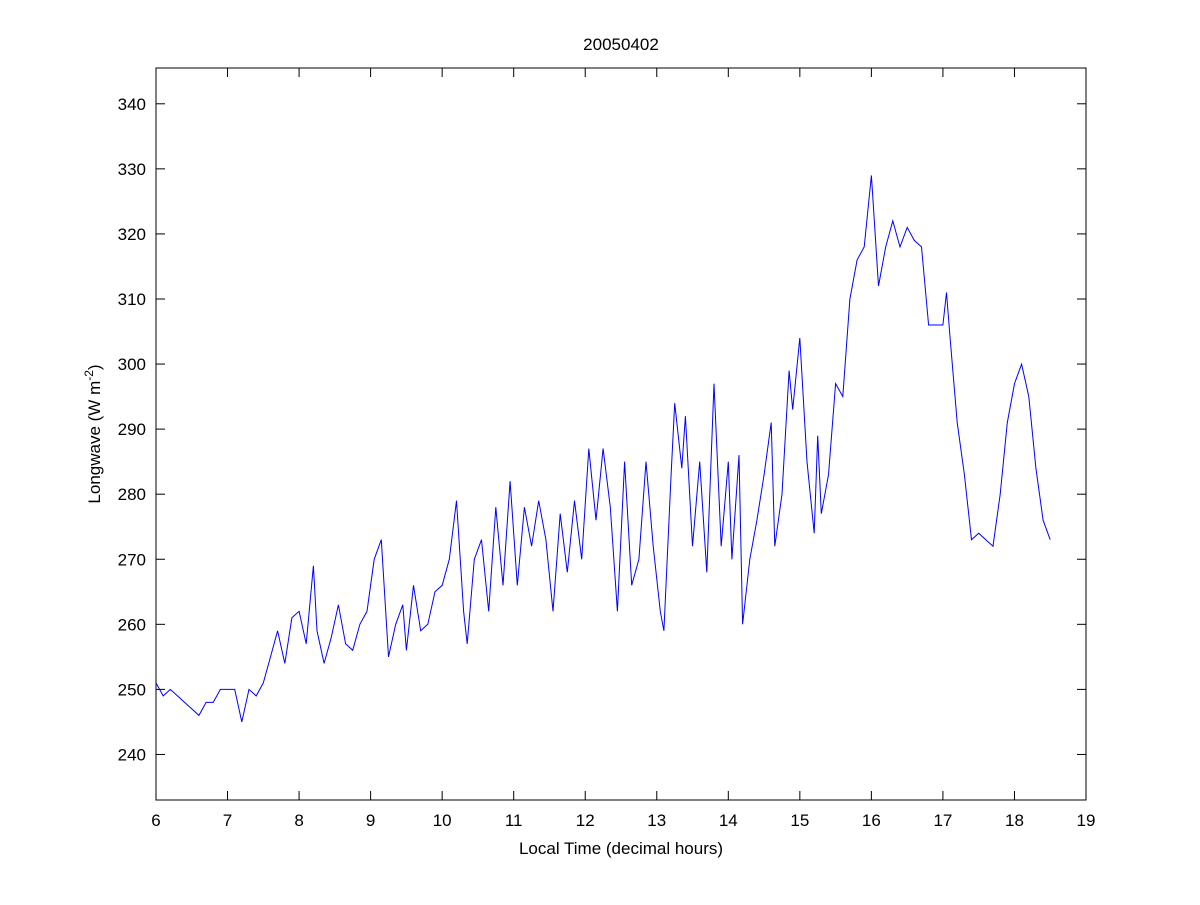 The height and width of the screenshot is (905, 1200). What do you see at coordinates (585, 820) in the screenshot?
I see `x-tick-label: 12` at bounding box center [585, 820].